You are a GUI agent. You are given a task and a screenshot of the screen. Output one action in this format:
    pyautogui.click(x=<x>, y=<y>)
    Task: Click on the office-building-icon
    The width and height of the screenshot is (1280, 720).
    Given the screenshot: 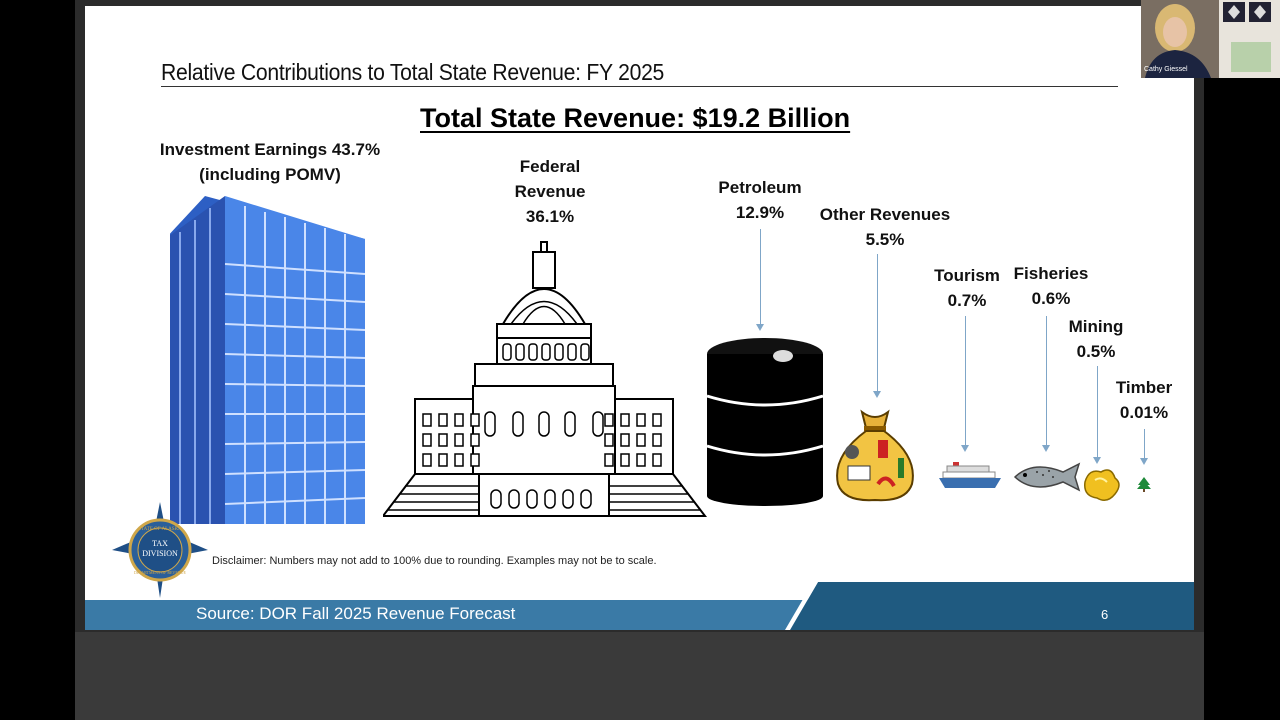 What is the action you would take?
    pyautogui.click(x=268, y=360)
    